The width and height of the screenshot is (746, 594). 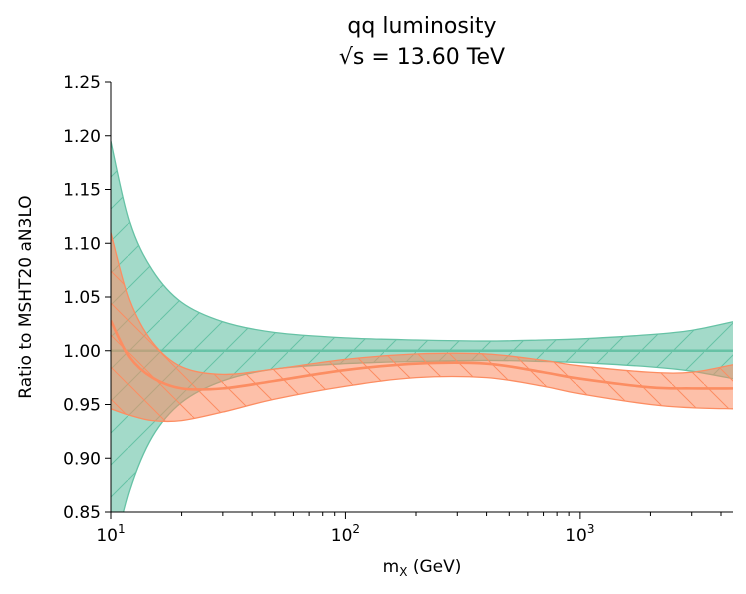 I want to click on x-tick-label: 10¹, so click(x=110, y=534).